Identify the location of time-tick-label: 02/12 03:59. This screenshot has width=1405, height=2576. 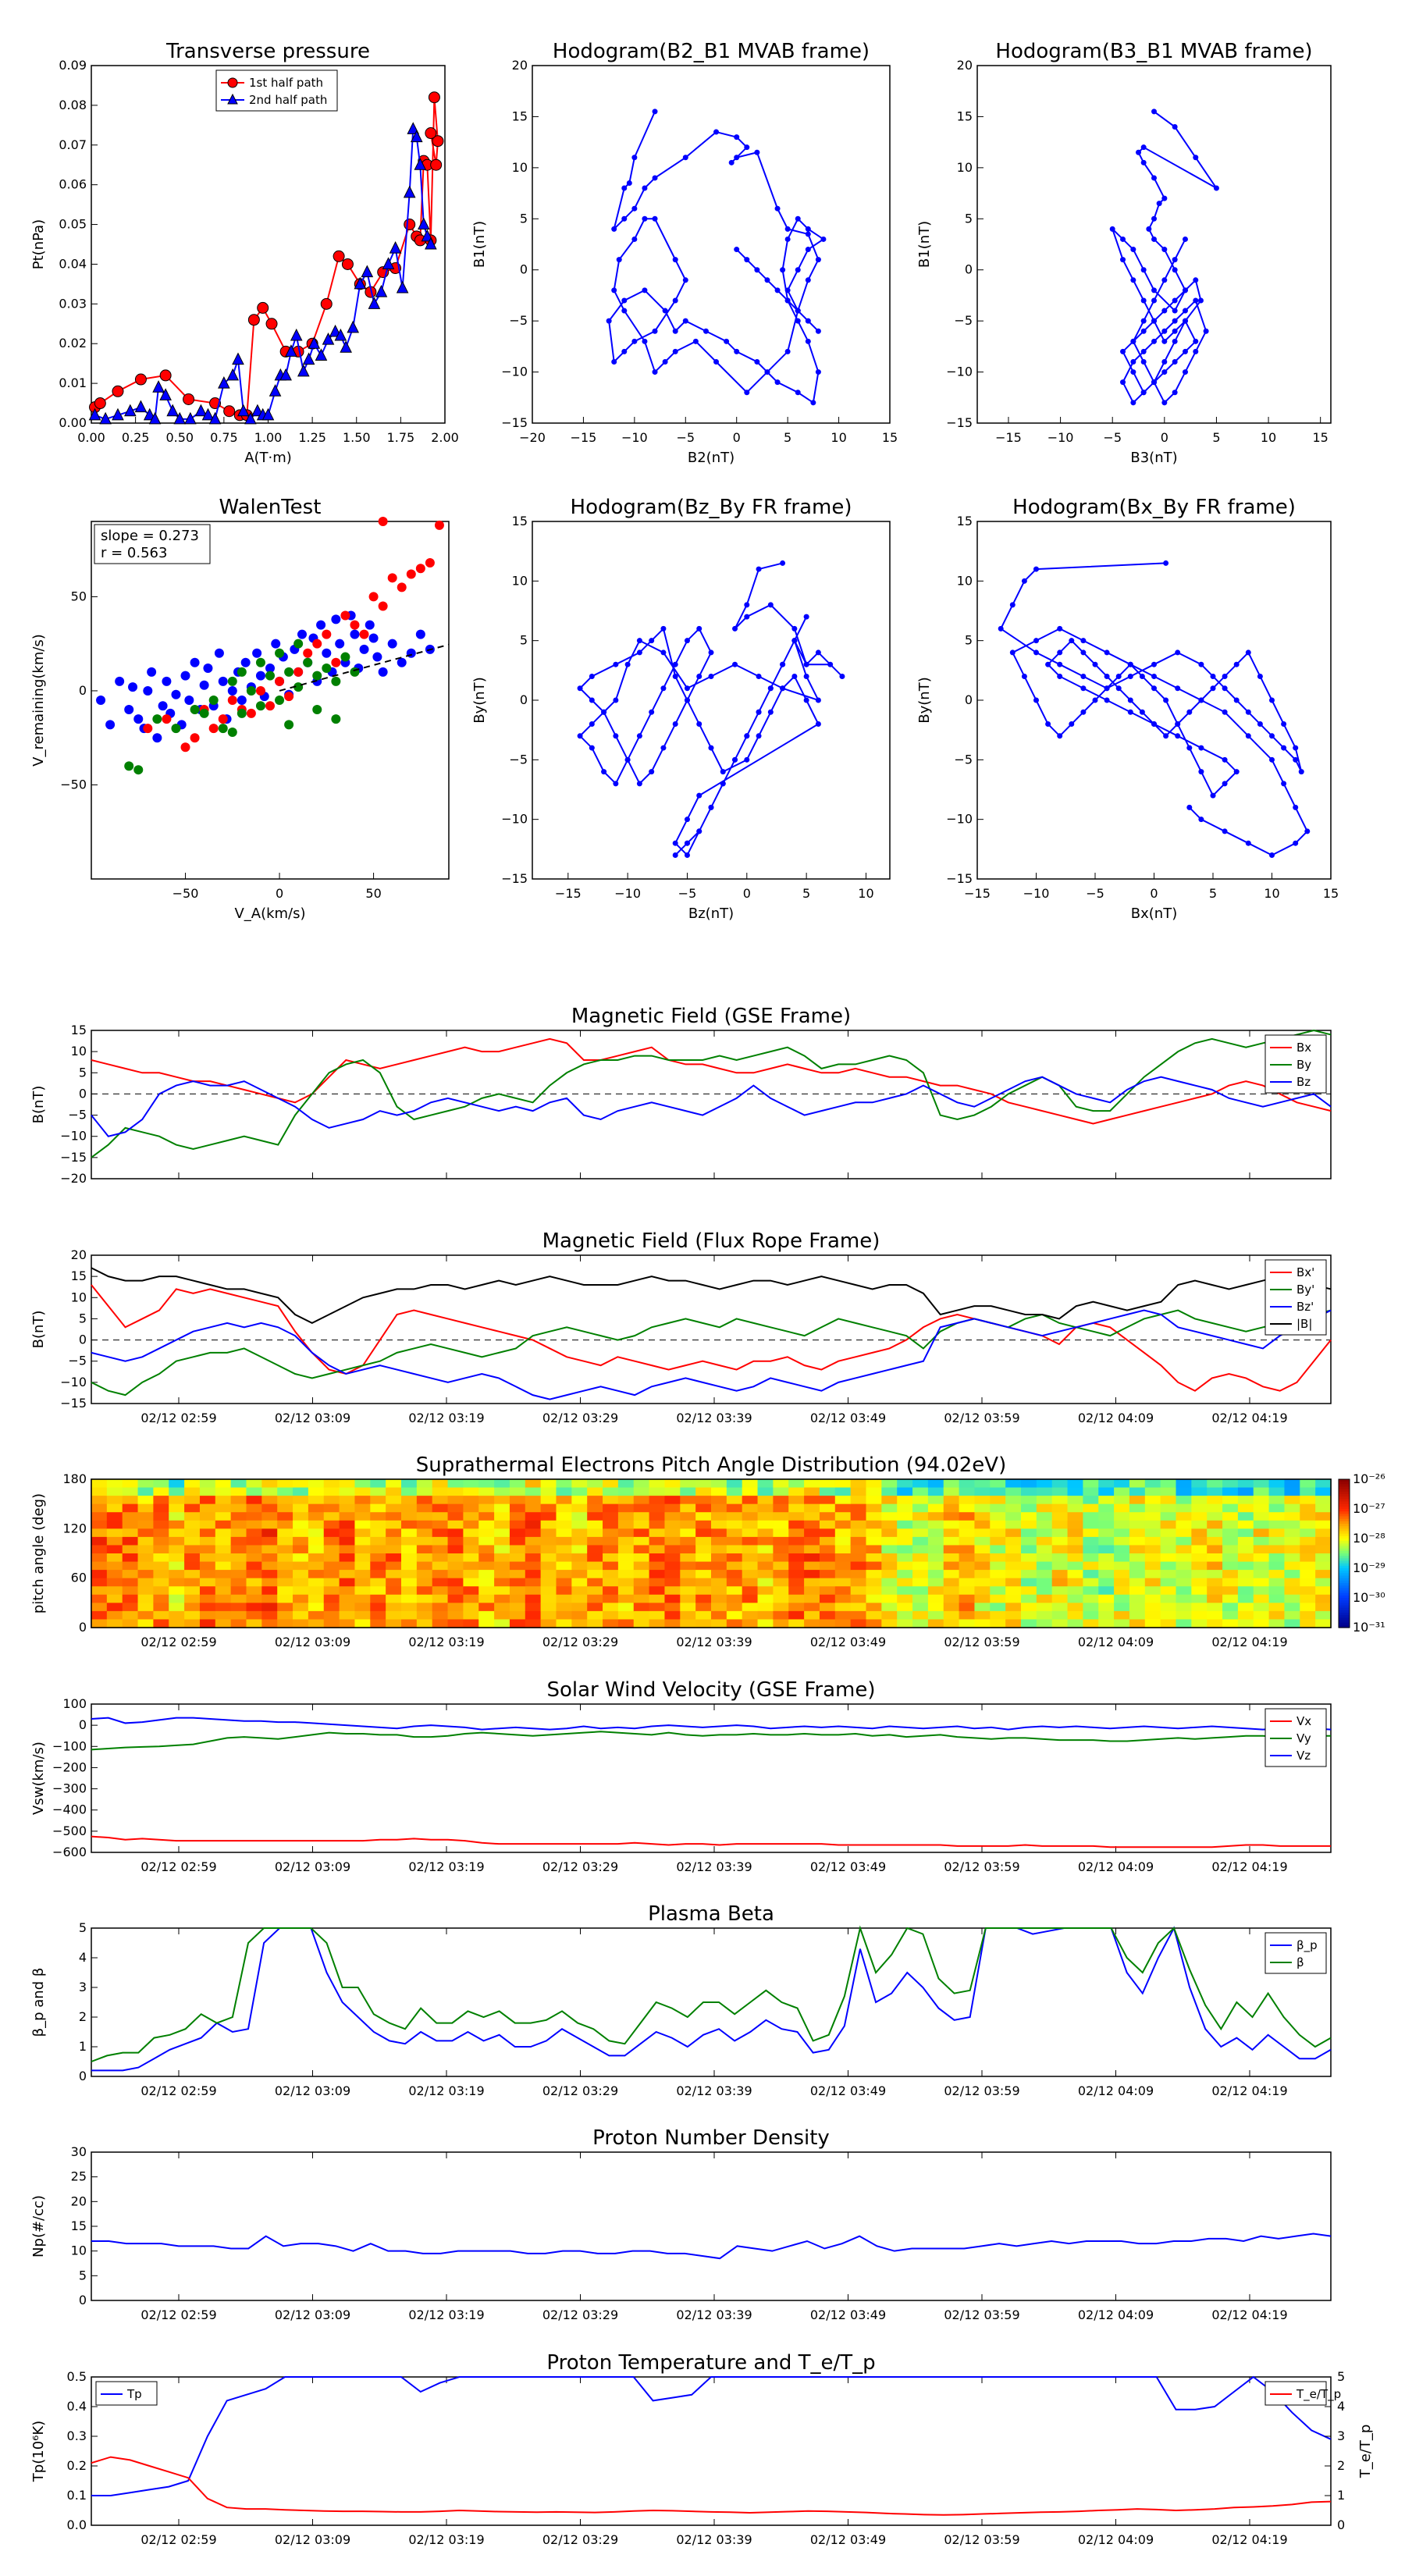
(981, 2539).